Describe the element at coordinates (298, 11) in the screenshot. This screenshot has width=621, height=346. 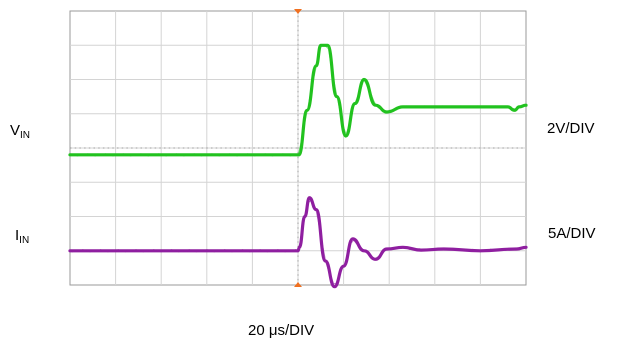
I see `trigger-marker-top` at that location.